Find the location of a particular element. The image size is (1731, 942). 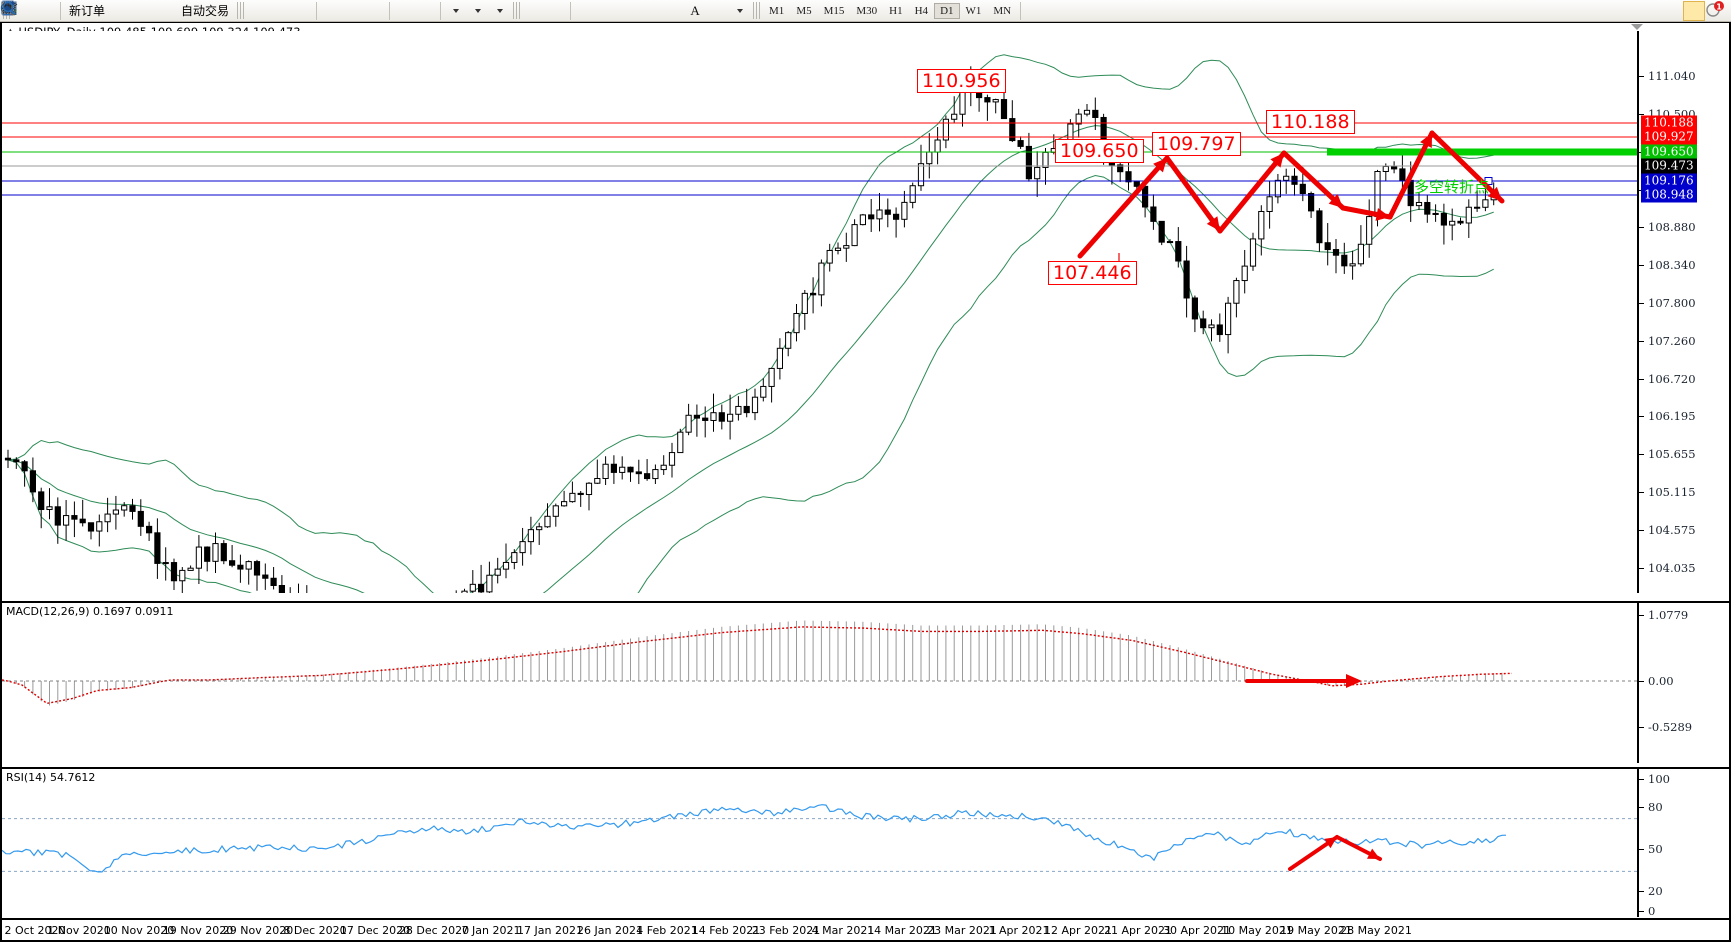

price-level-badge: 109.650 is located at coordinates (1669, 152).